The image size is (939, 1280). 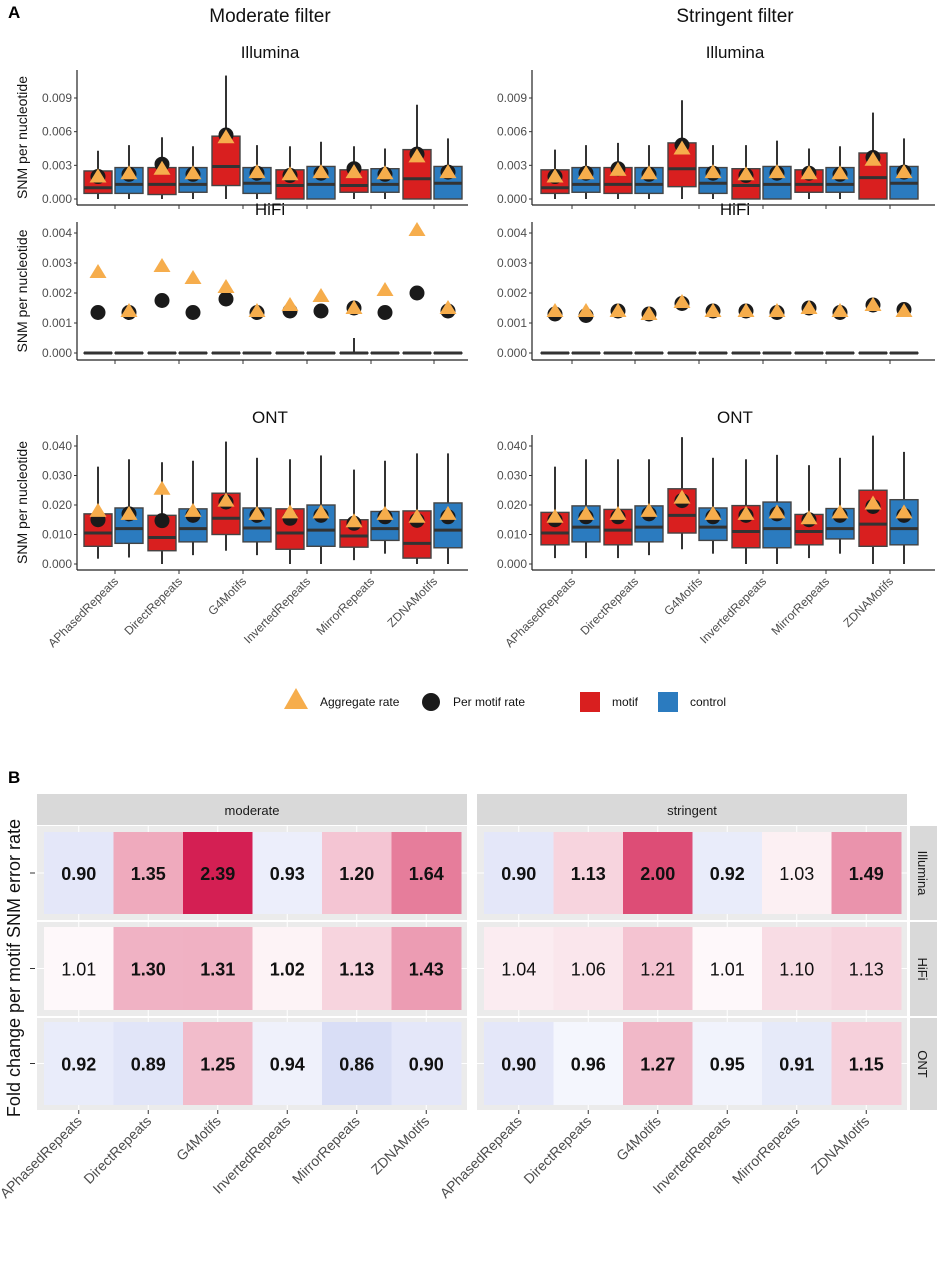 I want to click on heatmap-cell-label: 1.31, so click(x=217, y=970).